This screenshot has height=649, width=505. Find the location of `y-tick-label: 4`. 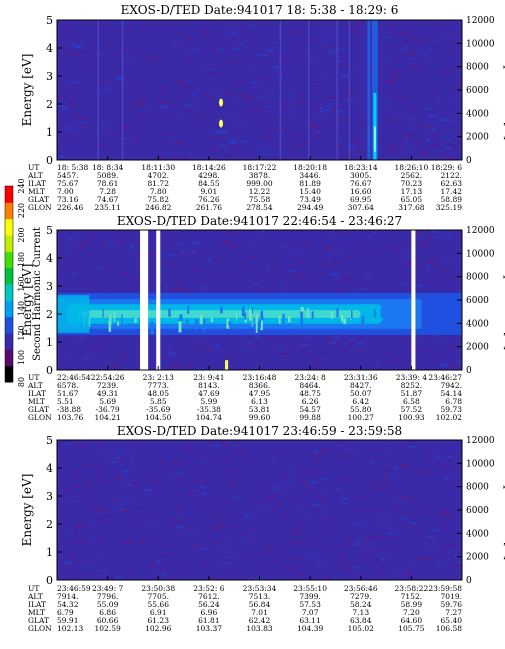

y-tick-label: 4 is located at coordinates (49, 48).